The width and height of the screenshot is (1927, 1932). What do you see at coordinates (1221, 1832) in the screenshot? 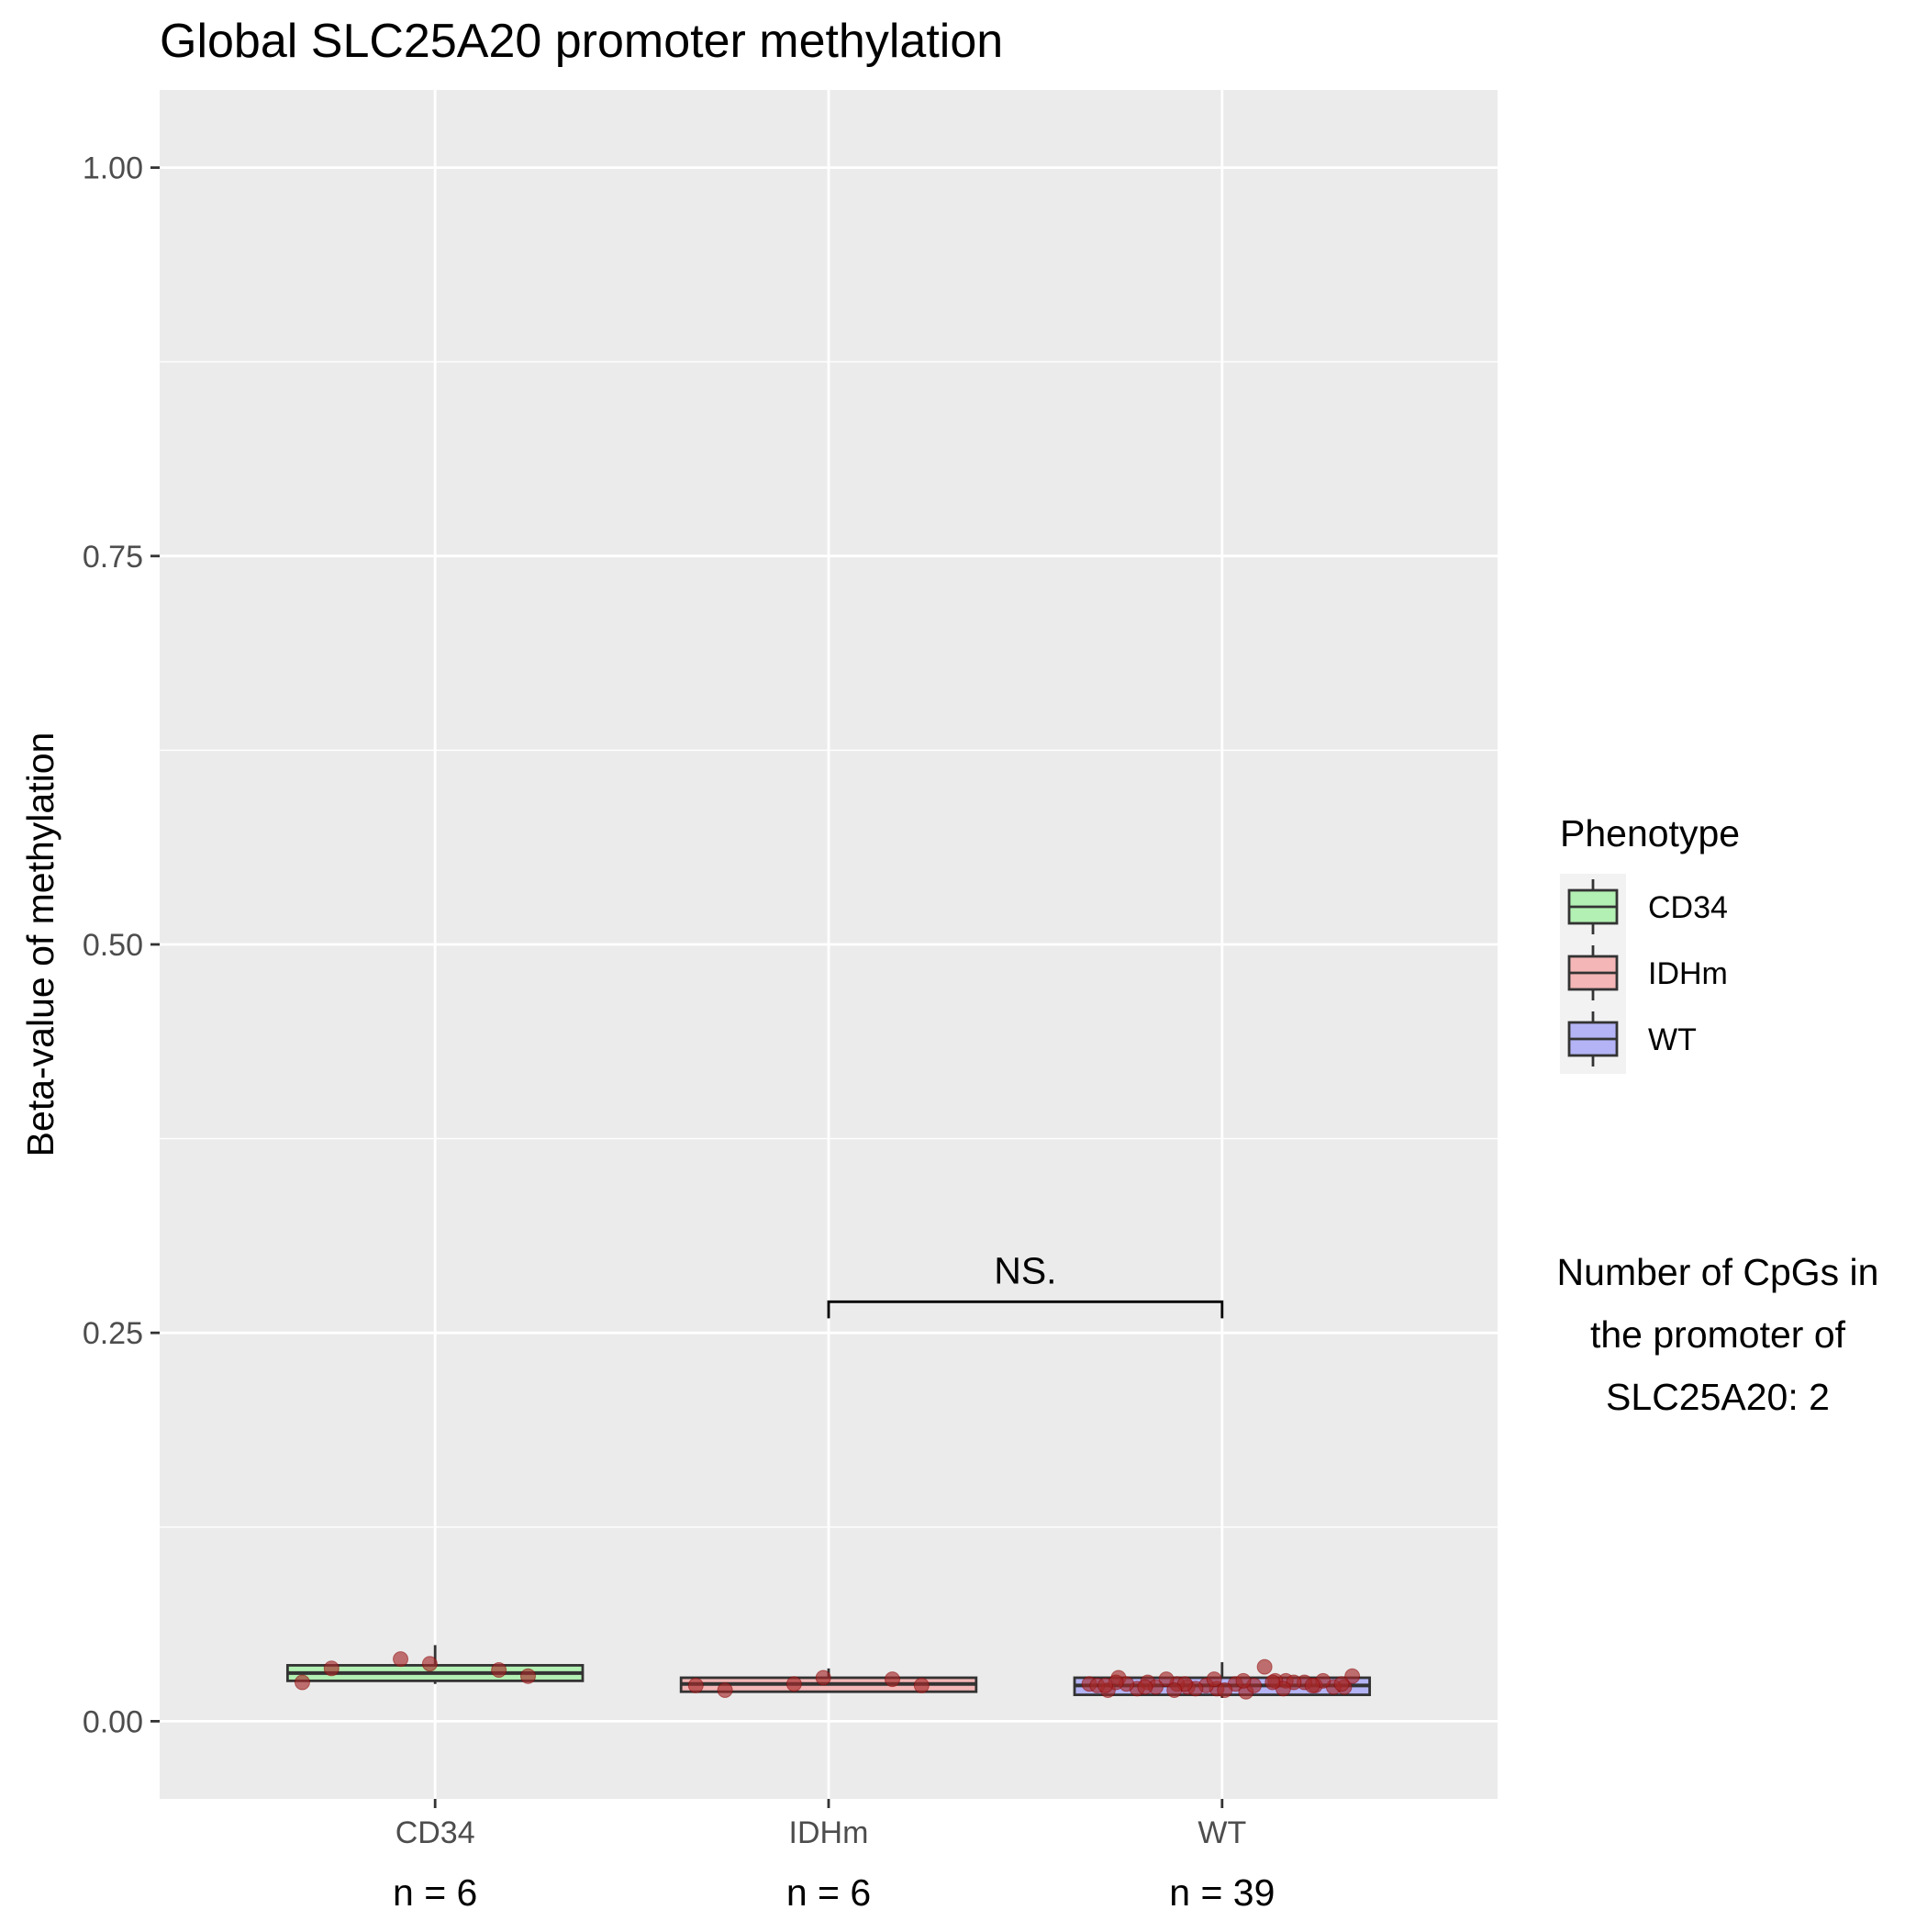
I see `x-tick-label: WT` at bounding box center [1221, 1832].